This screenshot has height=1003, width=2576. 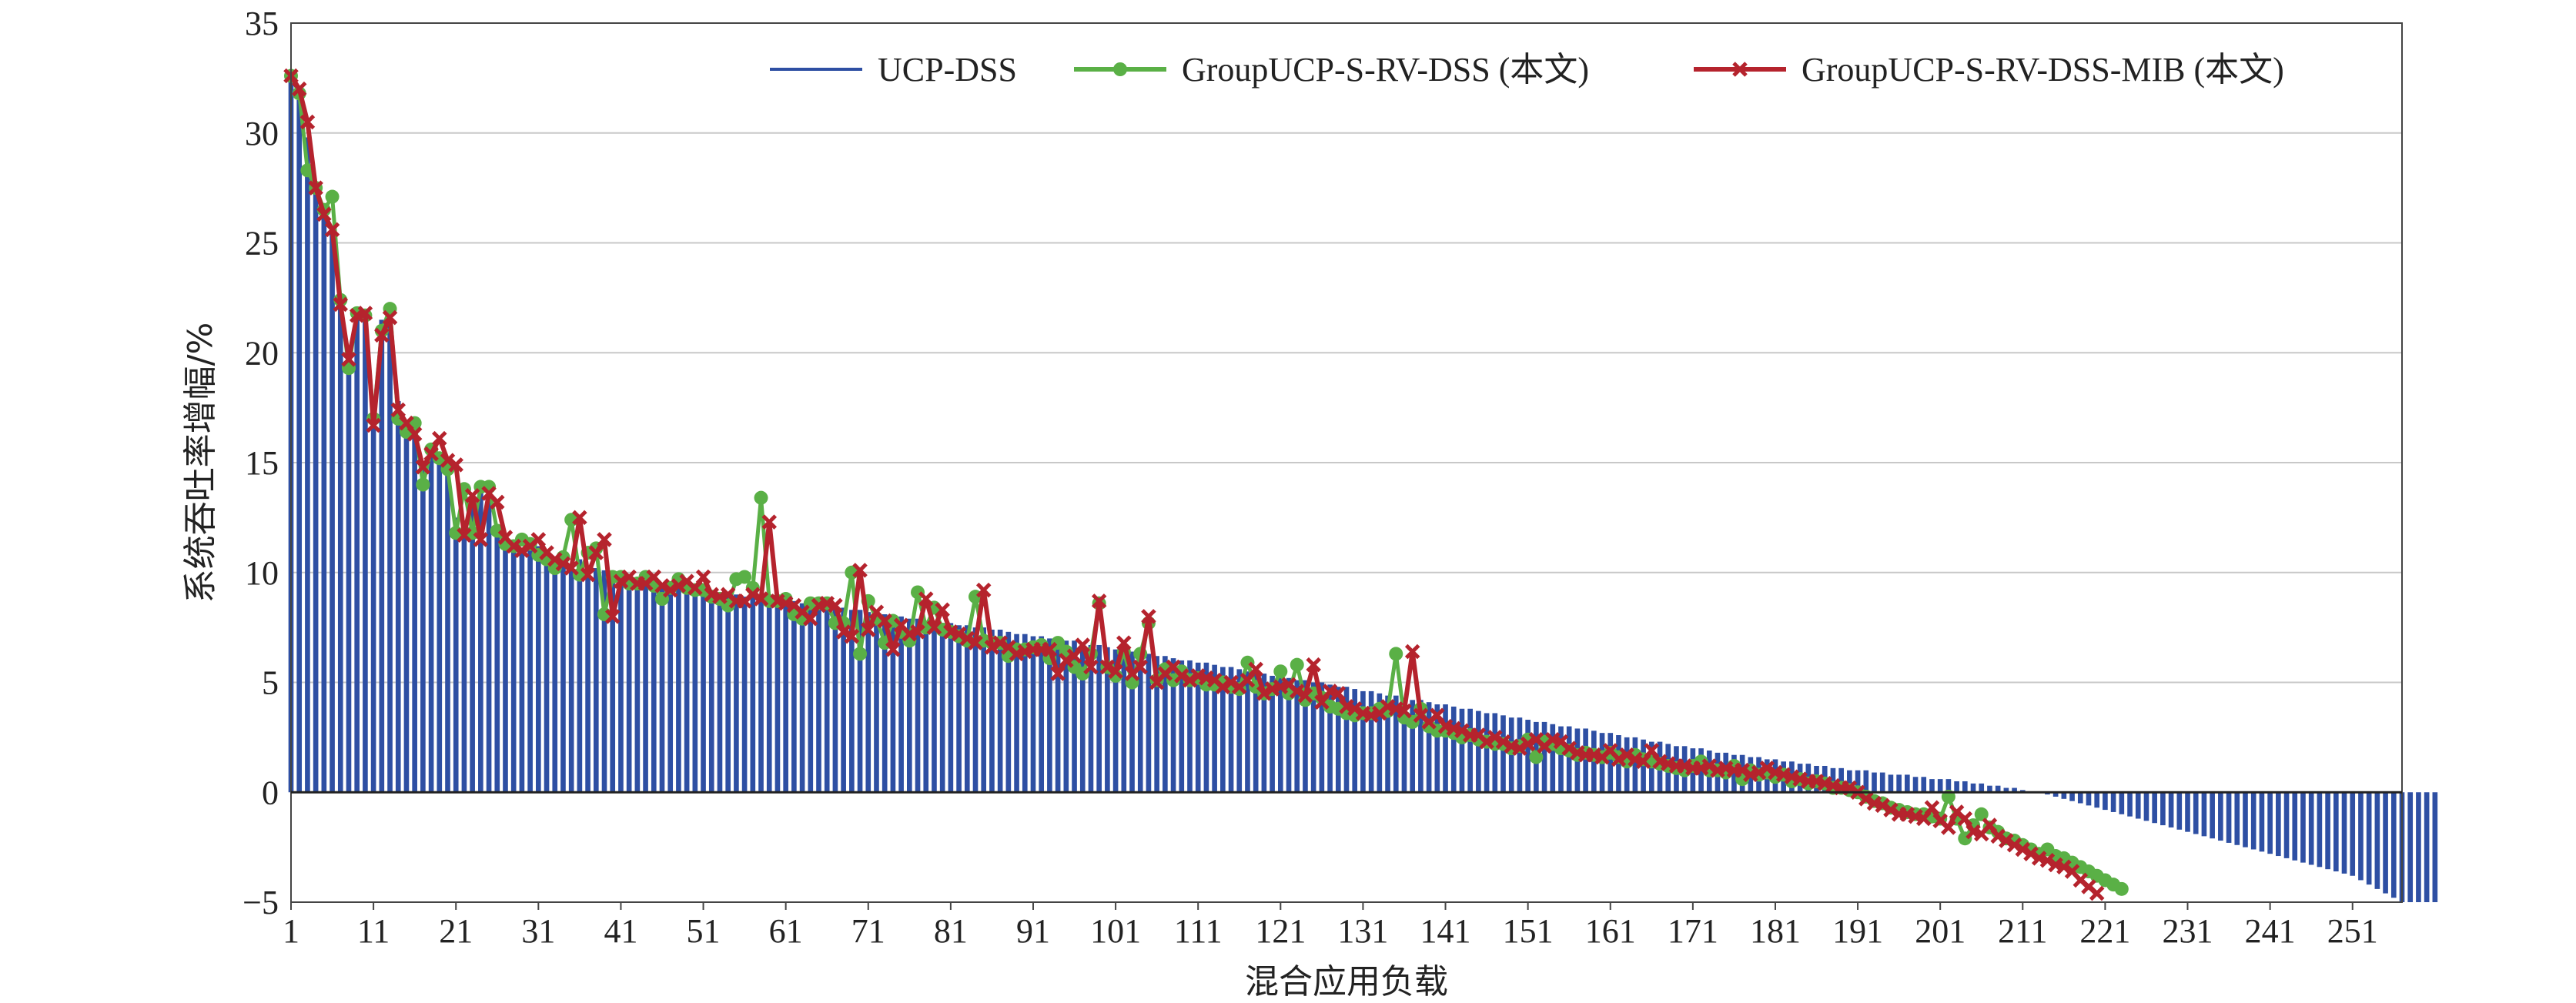 What do you see at coordinates (1858, 931) in the screenshot?
I see `x-tick-label: 191` at bounding box center [1858, 931].